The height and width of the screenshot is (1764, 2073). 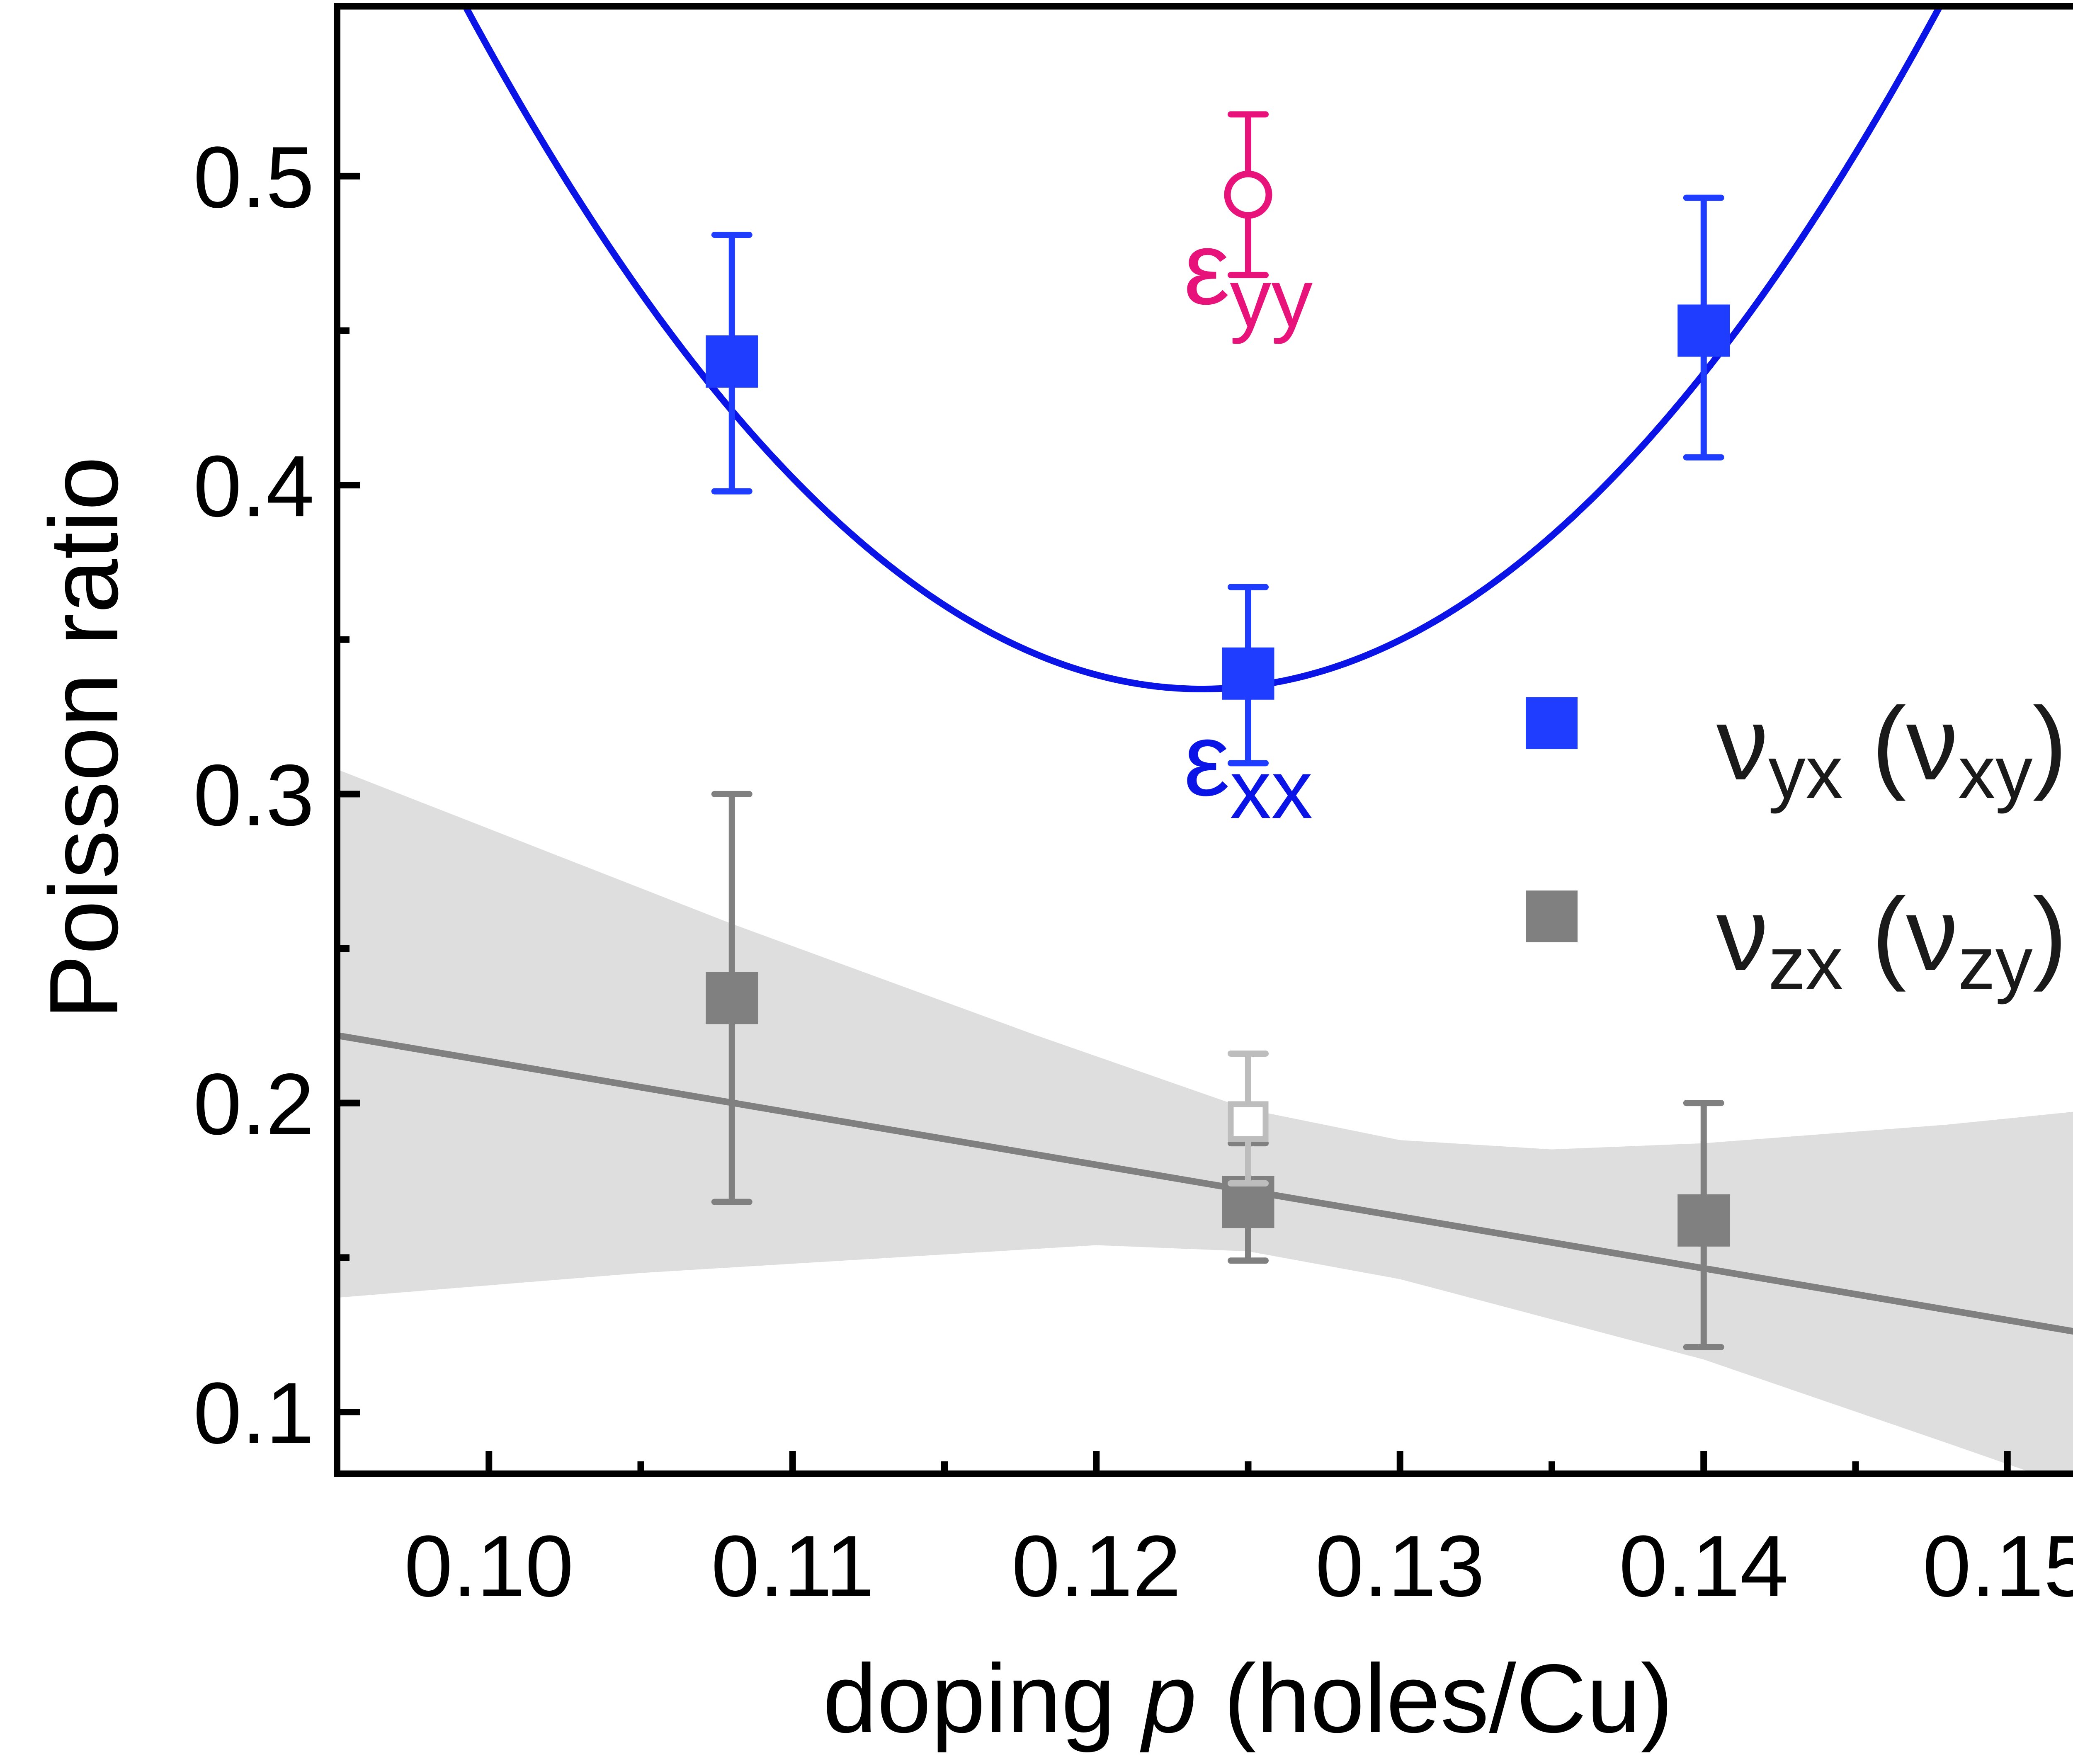 I want to click on legend-nu-zy-symbol: ν, so click(x=1932, y=934).